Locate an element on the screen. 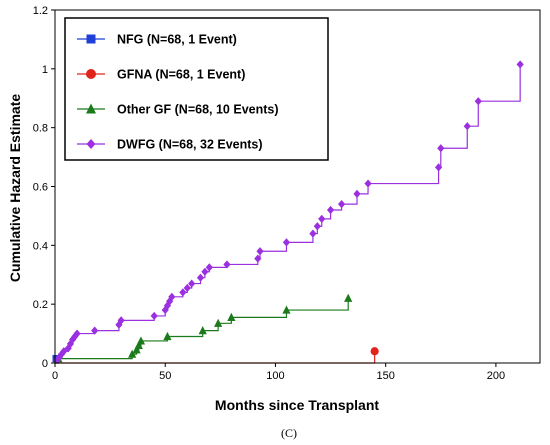 The width and height of the screenshot is (550, 445). x-tick-label: 150 is located at coordinates (386, 376).